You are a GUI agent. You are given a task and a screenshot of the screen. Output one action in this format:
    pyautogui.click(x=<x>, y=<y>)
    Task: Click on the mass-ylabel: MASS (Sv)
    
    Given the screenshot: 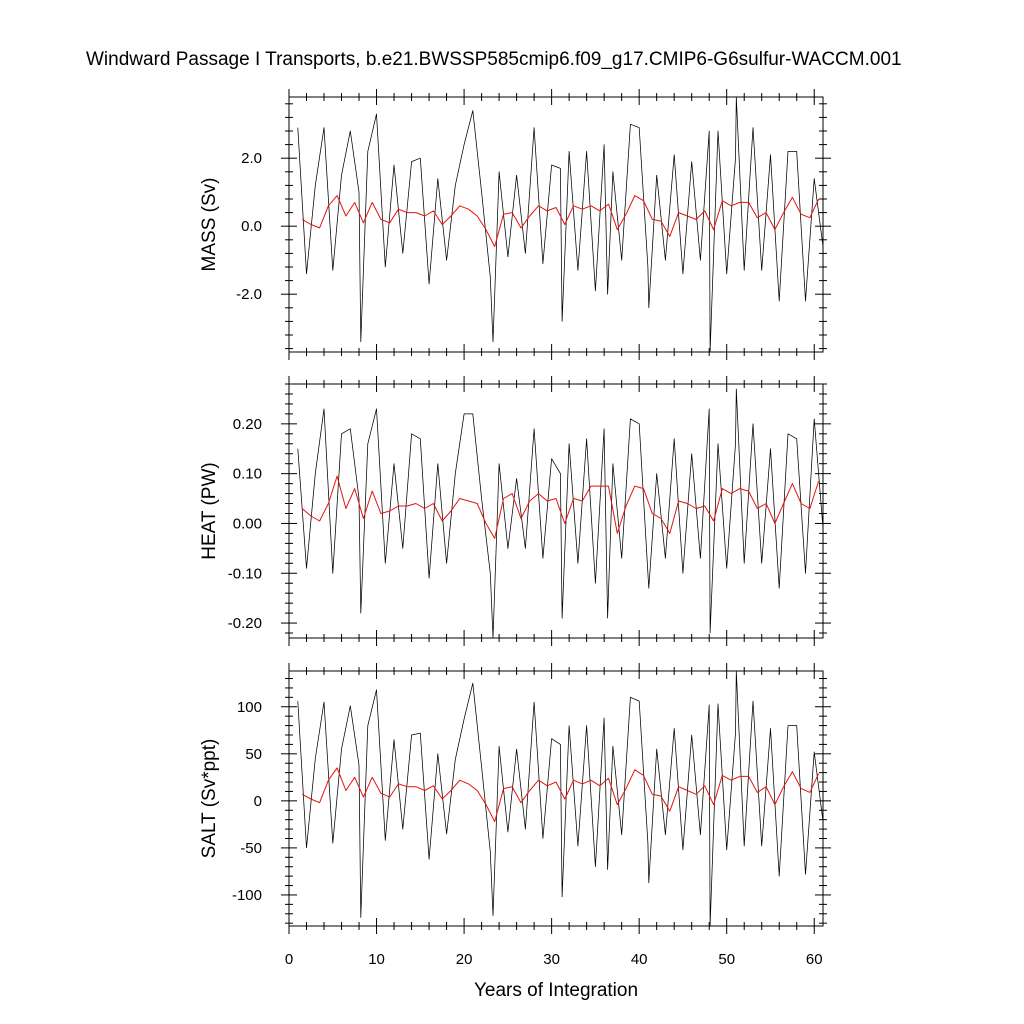 What is the action you would take?
    pyautogui.click(x=209, y=225)
    